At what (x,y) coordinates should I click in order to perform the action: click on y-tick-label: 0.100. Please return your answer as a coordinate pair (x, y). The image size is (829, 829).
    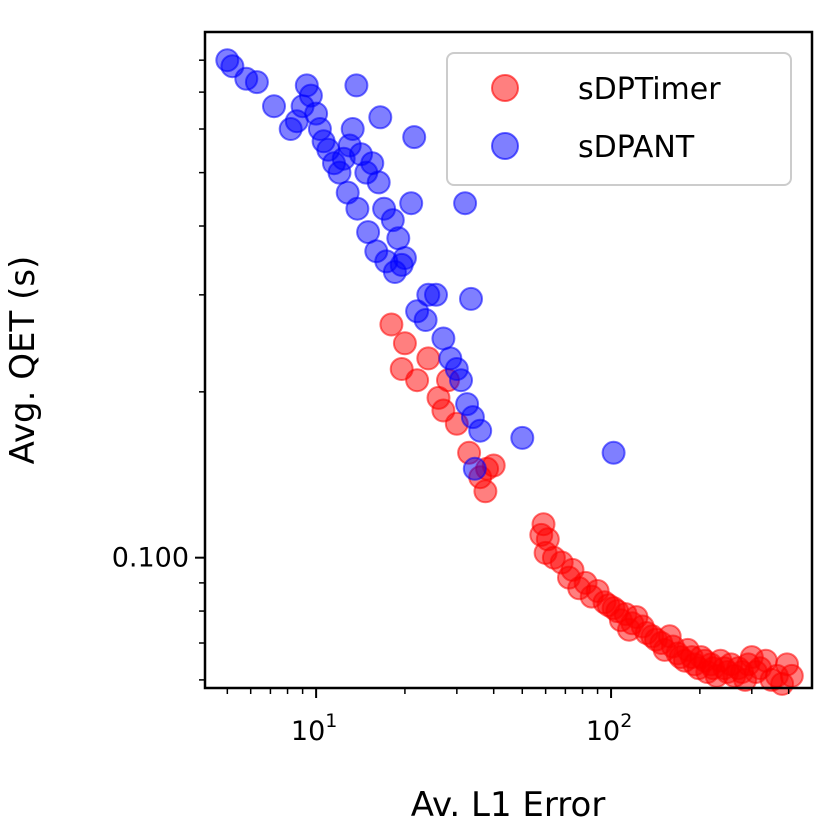
    Looking at the image, I should click on (150, 558).